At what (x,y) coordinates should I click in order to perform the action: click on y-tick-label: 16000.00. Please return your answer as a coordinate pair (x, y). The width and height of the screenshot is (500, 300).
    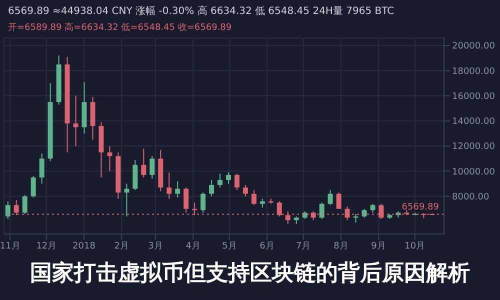
    Looking at the image, I should click on (474, 97).